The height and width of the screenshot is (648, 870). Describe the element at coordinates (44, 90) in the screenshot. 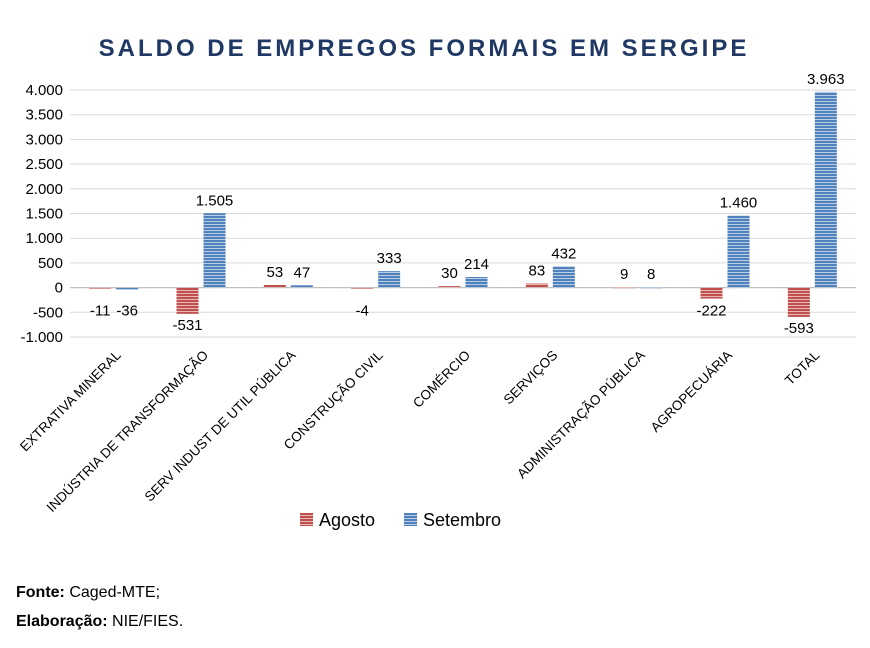

I see `y-tick-label: 4.000` at that location.